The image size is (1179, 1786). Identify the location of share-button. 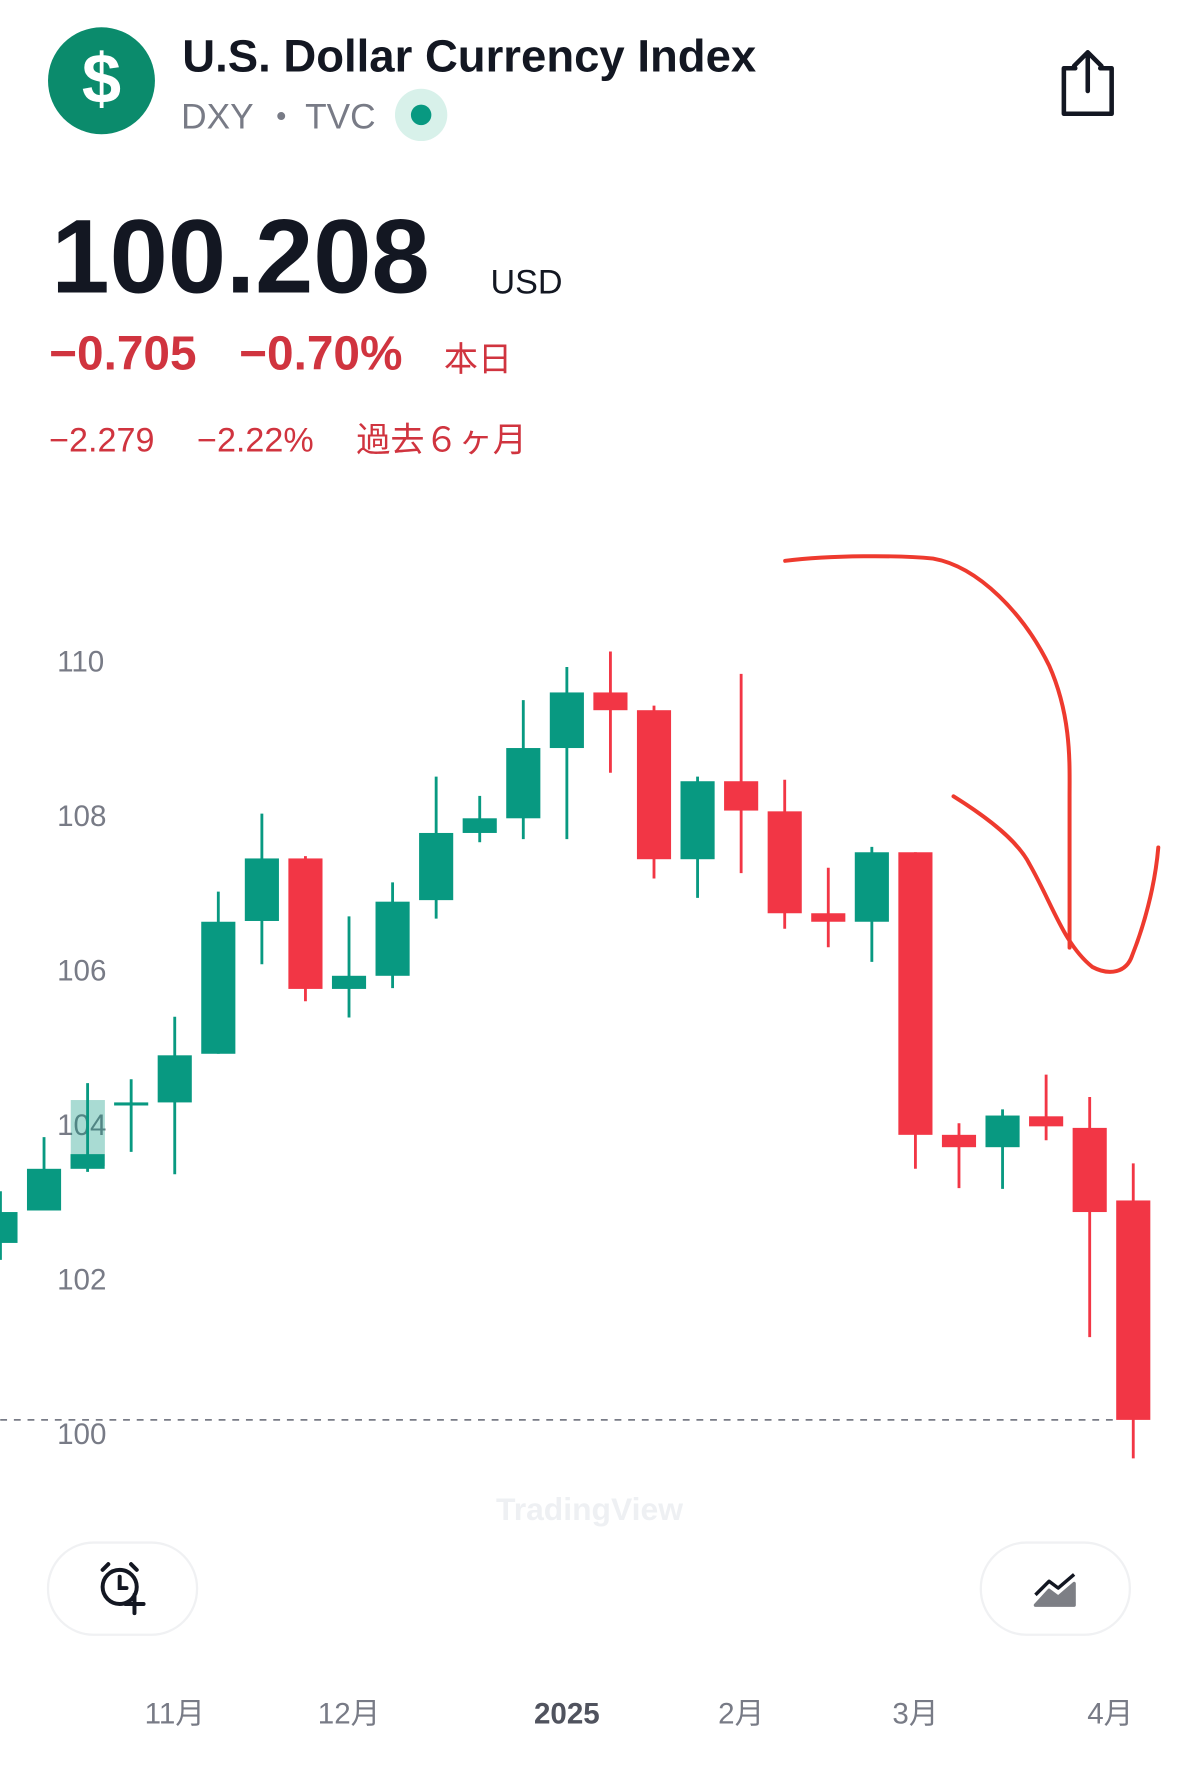
(1087, 83).